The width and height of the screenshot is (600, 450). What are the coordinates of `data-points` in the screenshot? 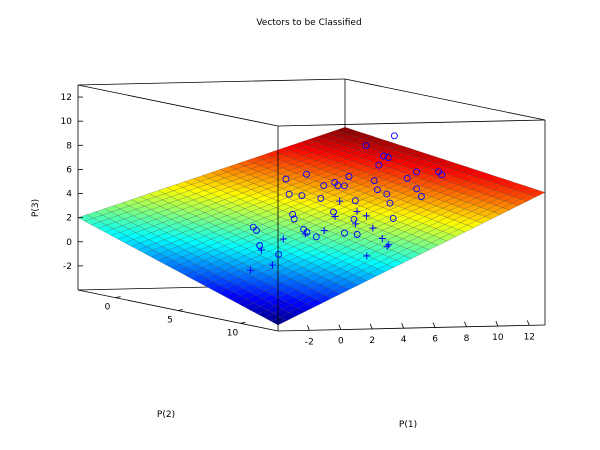 It's located at (346, 203).